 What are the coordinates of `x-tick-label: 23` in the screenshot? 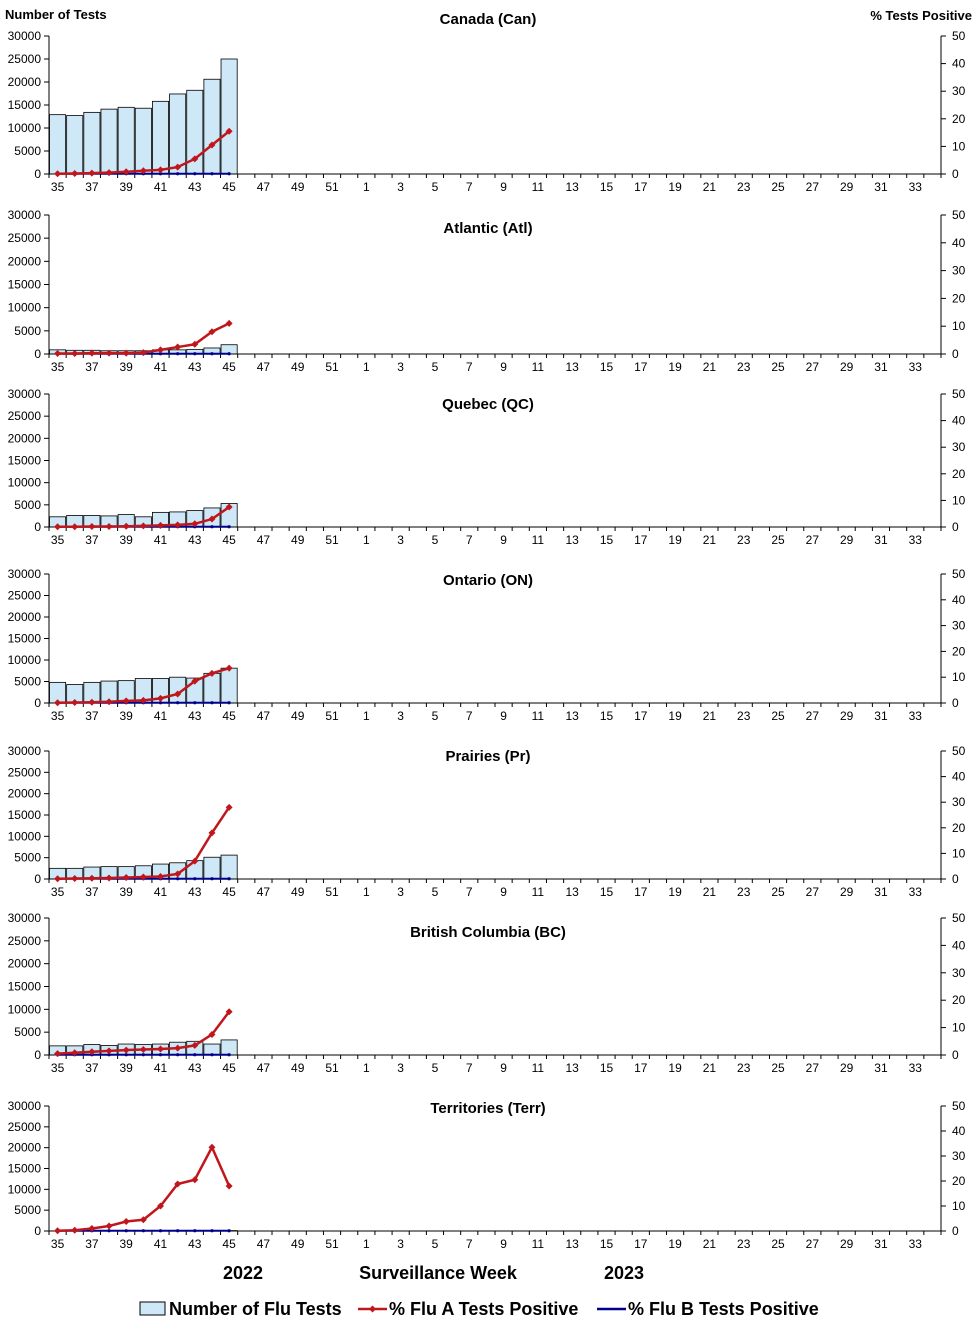 It's located at (744, 540).